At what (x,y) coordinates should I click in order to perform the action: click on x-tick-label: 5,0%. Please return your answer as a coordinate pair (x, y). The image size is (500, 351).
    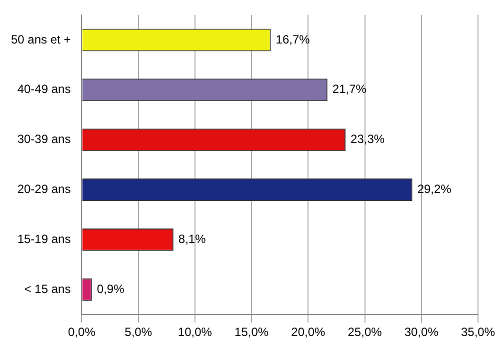
    Looking at the image, I should click on (138, 332).